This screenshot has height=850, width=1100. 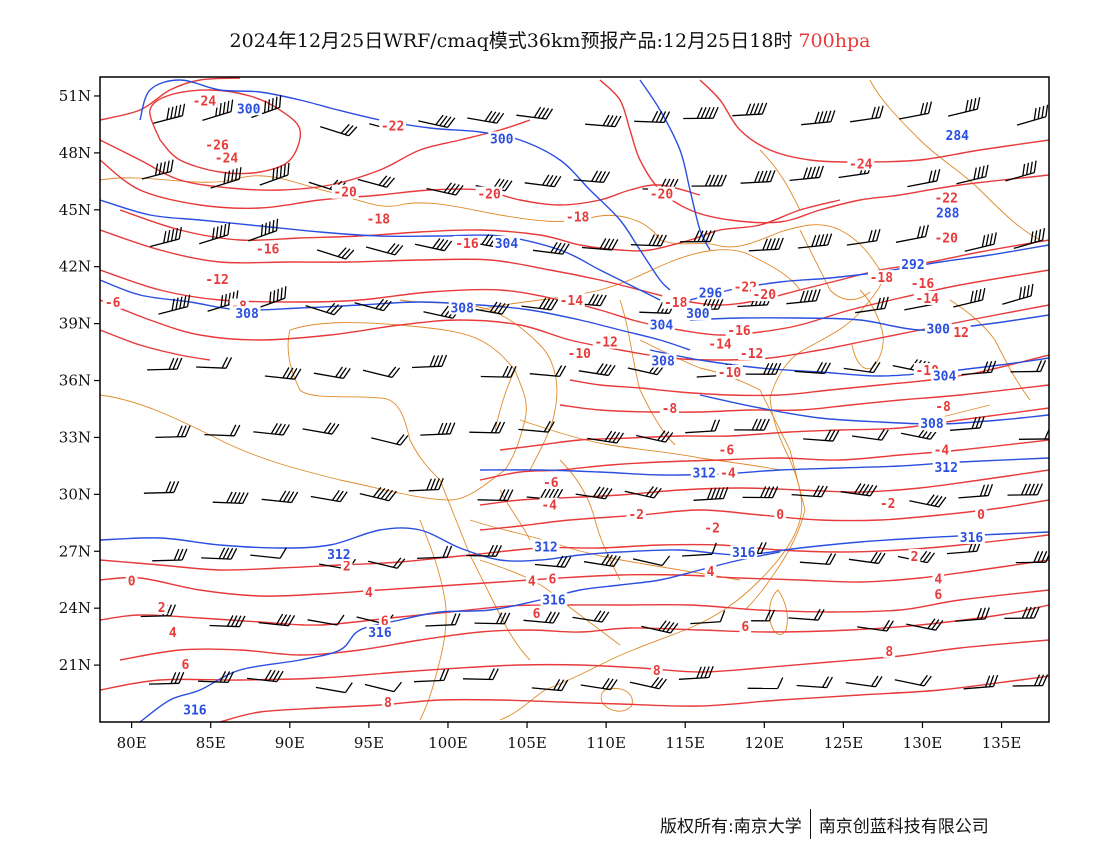 I want to click on temp-label: -22, so click(x=945, y=198).